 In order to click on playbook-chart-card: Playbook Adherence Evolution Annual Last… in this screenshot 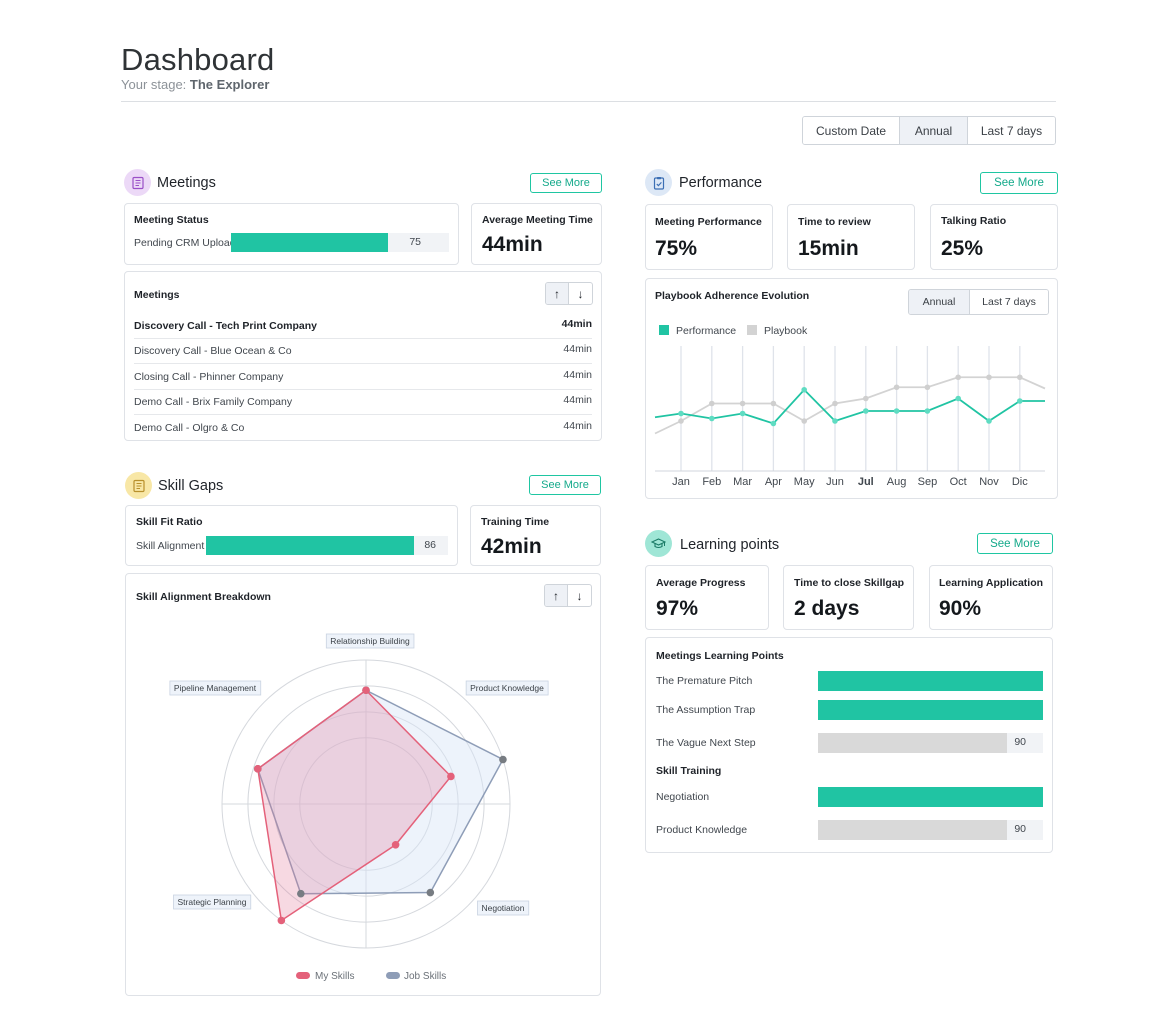, I will do `click(851, 388)`.